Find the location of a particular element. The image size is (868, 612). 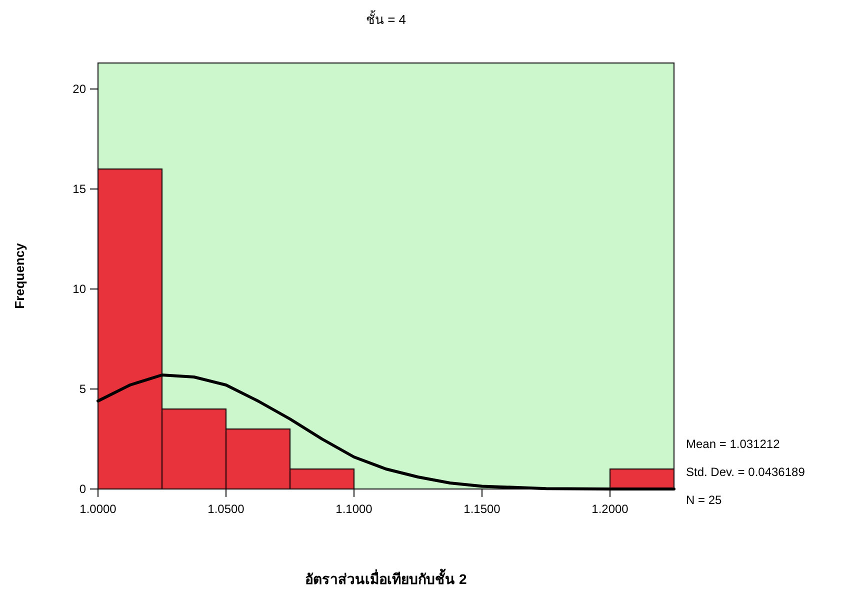

chart-title: ชั้น = 4 is located at coordinates (386, 18).